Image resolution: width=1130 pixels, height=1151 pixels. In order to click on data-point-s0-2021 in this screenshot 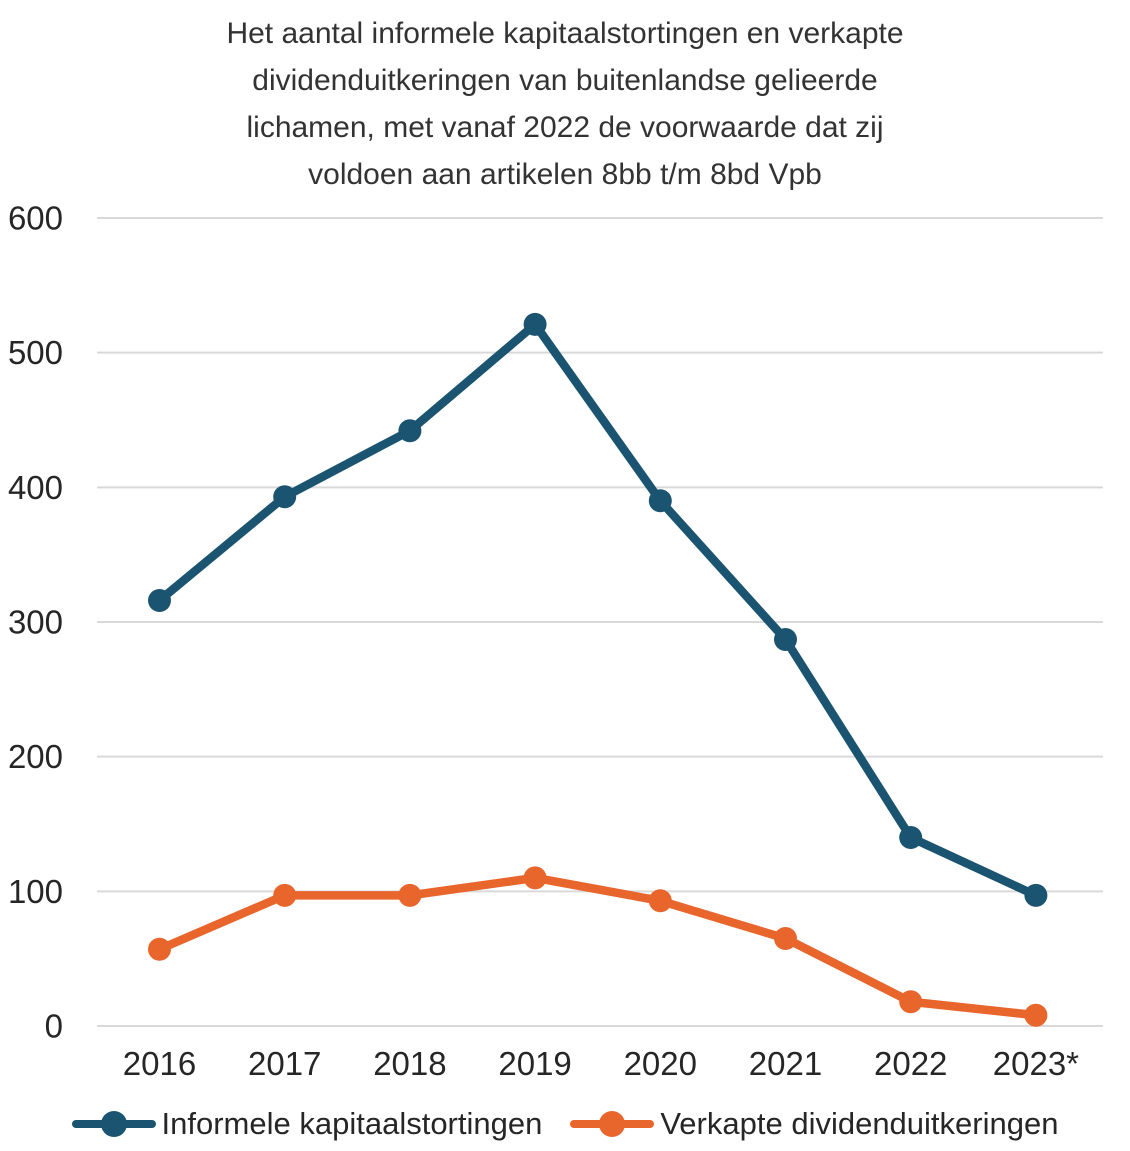, I will do `click(785, 640)`.